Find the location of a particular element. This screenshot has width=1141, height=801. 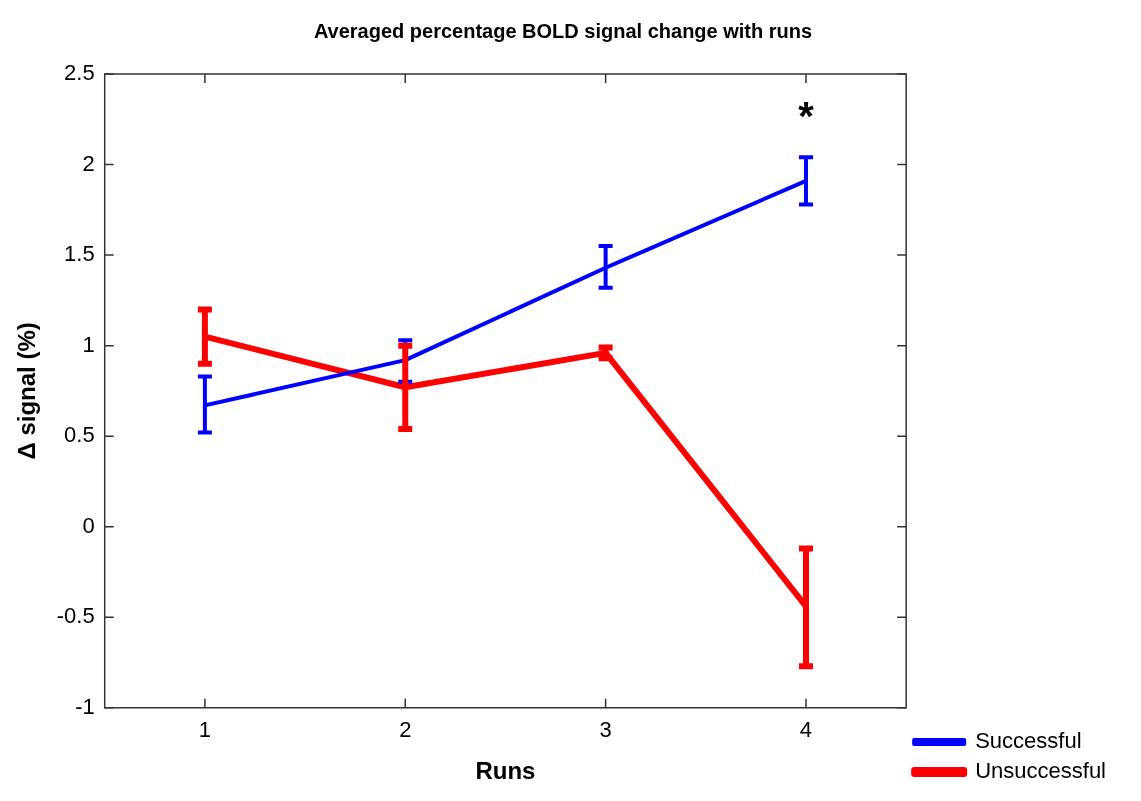

y-tick-label: 2 is located at coordinates (88, 163).